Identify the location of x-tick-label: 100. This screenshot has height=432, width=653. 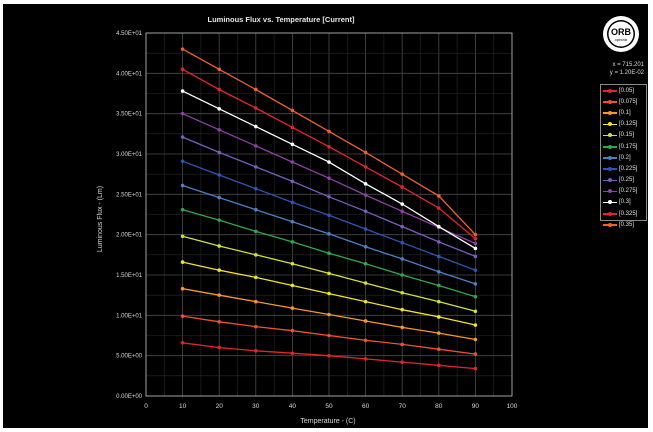
(512, 406).